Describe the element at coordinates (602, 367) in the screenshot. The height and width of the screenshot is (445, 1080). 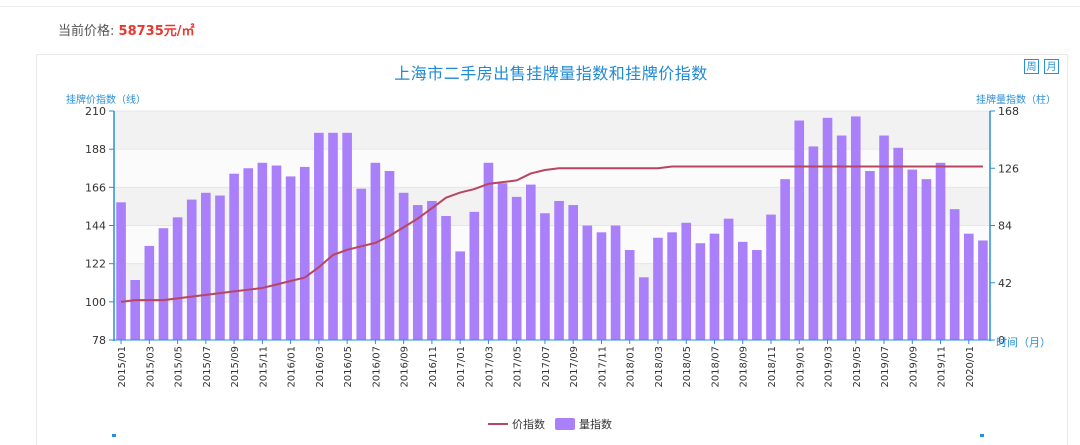
I see `x-tick-label: 2017/11` at that location.